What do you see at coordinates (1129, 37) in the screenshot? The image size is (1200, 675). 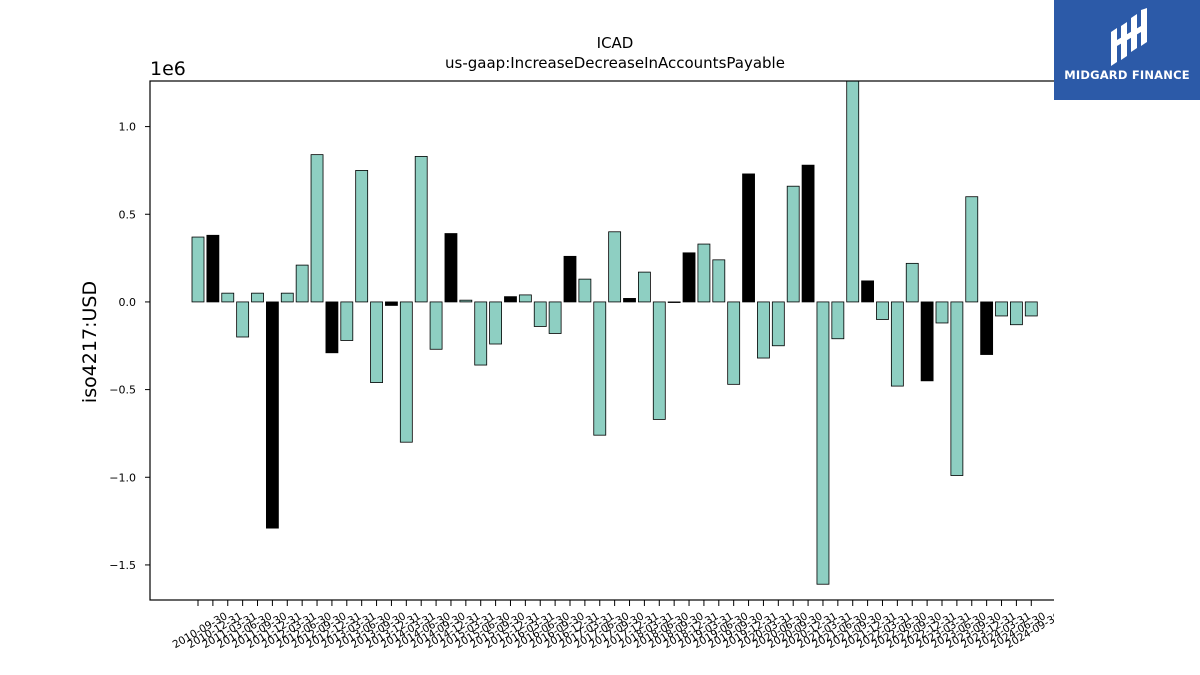 I see `midgard-logo-icon` at bounding box center [1129, 37].